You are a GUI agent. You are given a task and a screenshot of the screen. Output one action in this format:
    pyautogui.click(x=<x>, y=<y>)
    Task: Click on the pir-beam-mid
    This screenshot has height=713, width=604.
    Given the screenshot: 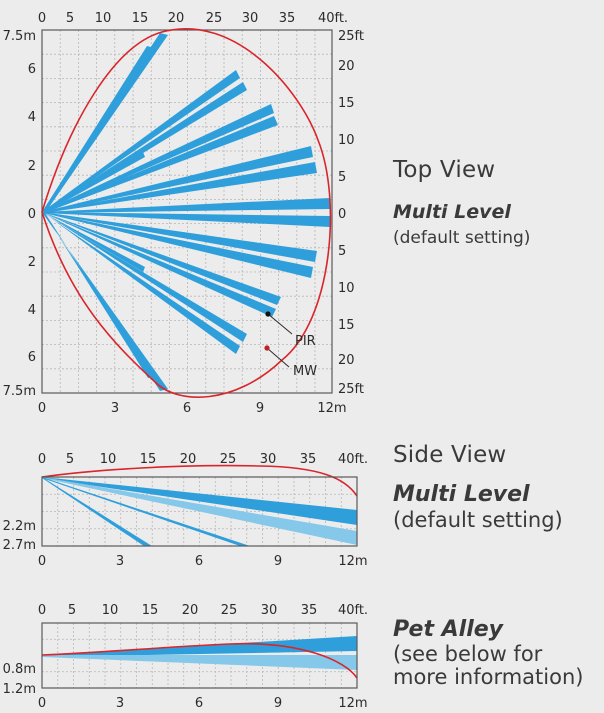 What is the action you would take?
    pyautogui.click(x=146, y=511)
    